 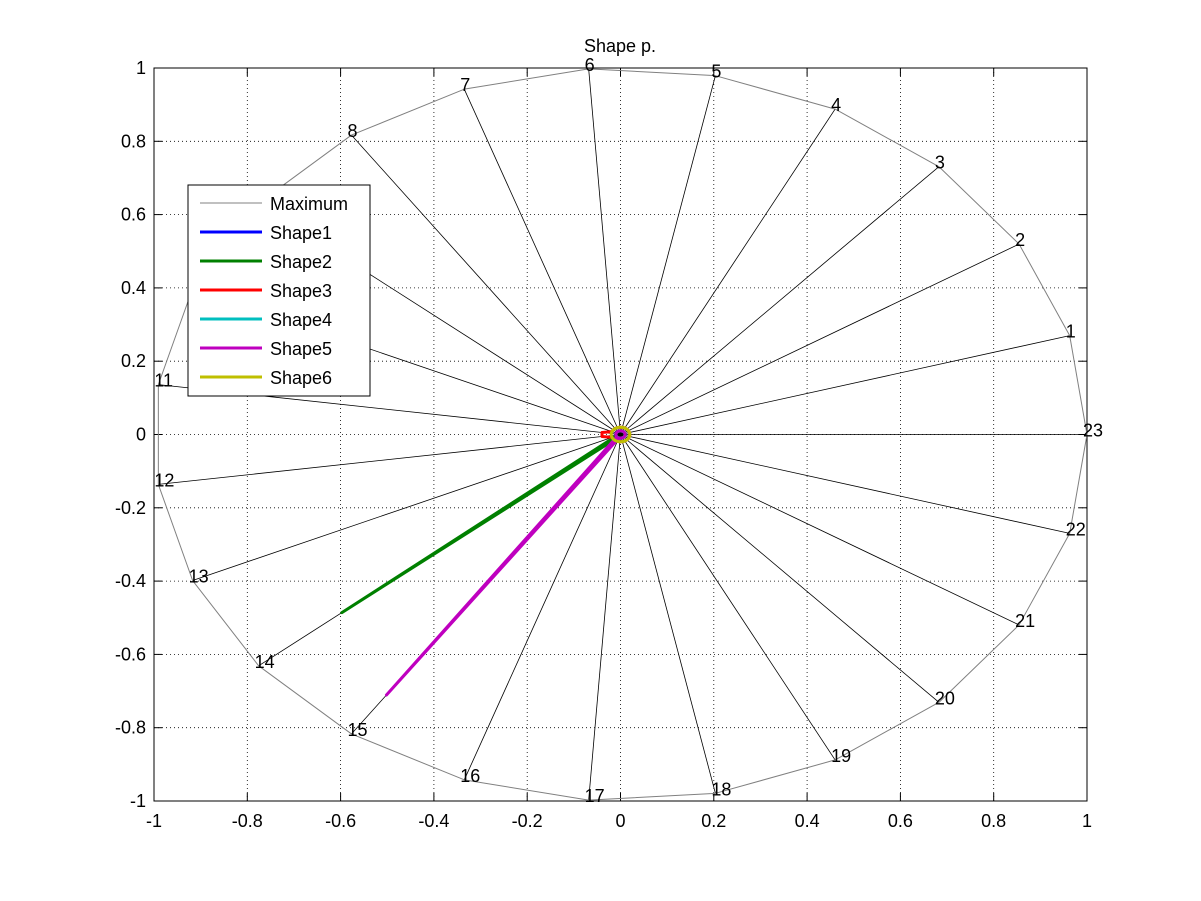 I want to click on spoke-label: 2, so click(x=1020, y=240).